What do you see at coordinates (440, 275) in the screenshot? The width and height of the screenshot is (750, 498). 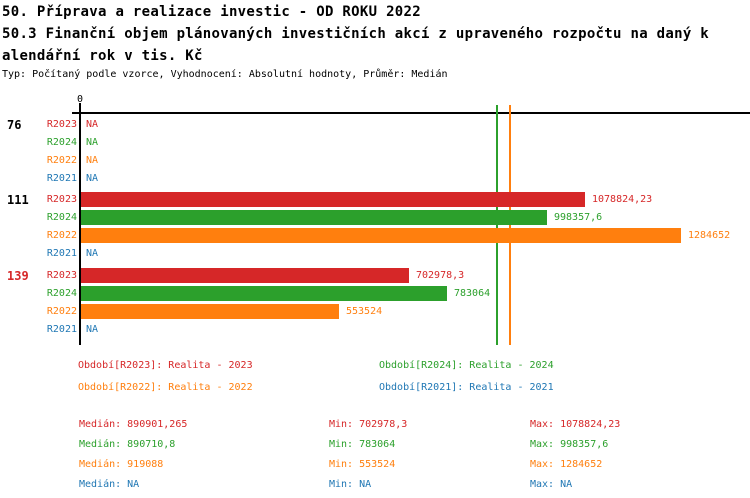 I see `bar-value: 702978,3` at bounding box center [440, 275].